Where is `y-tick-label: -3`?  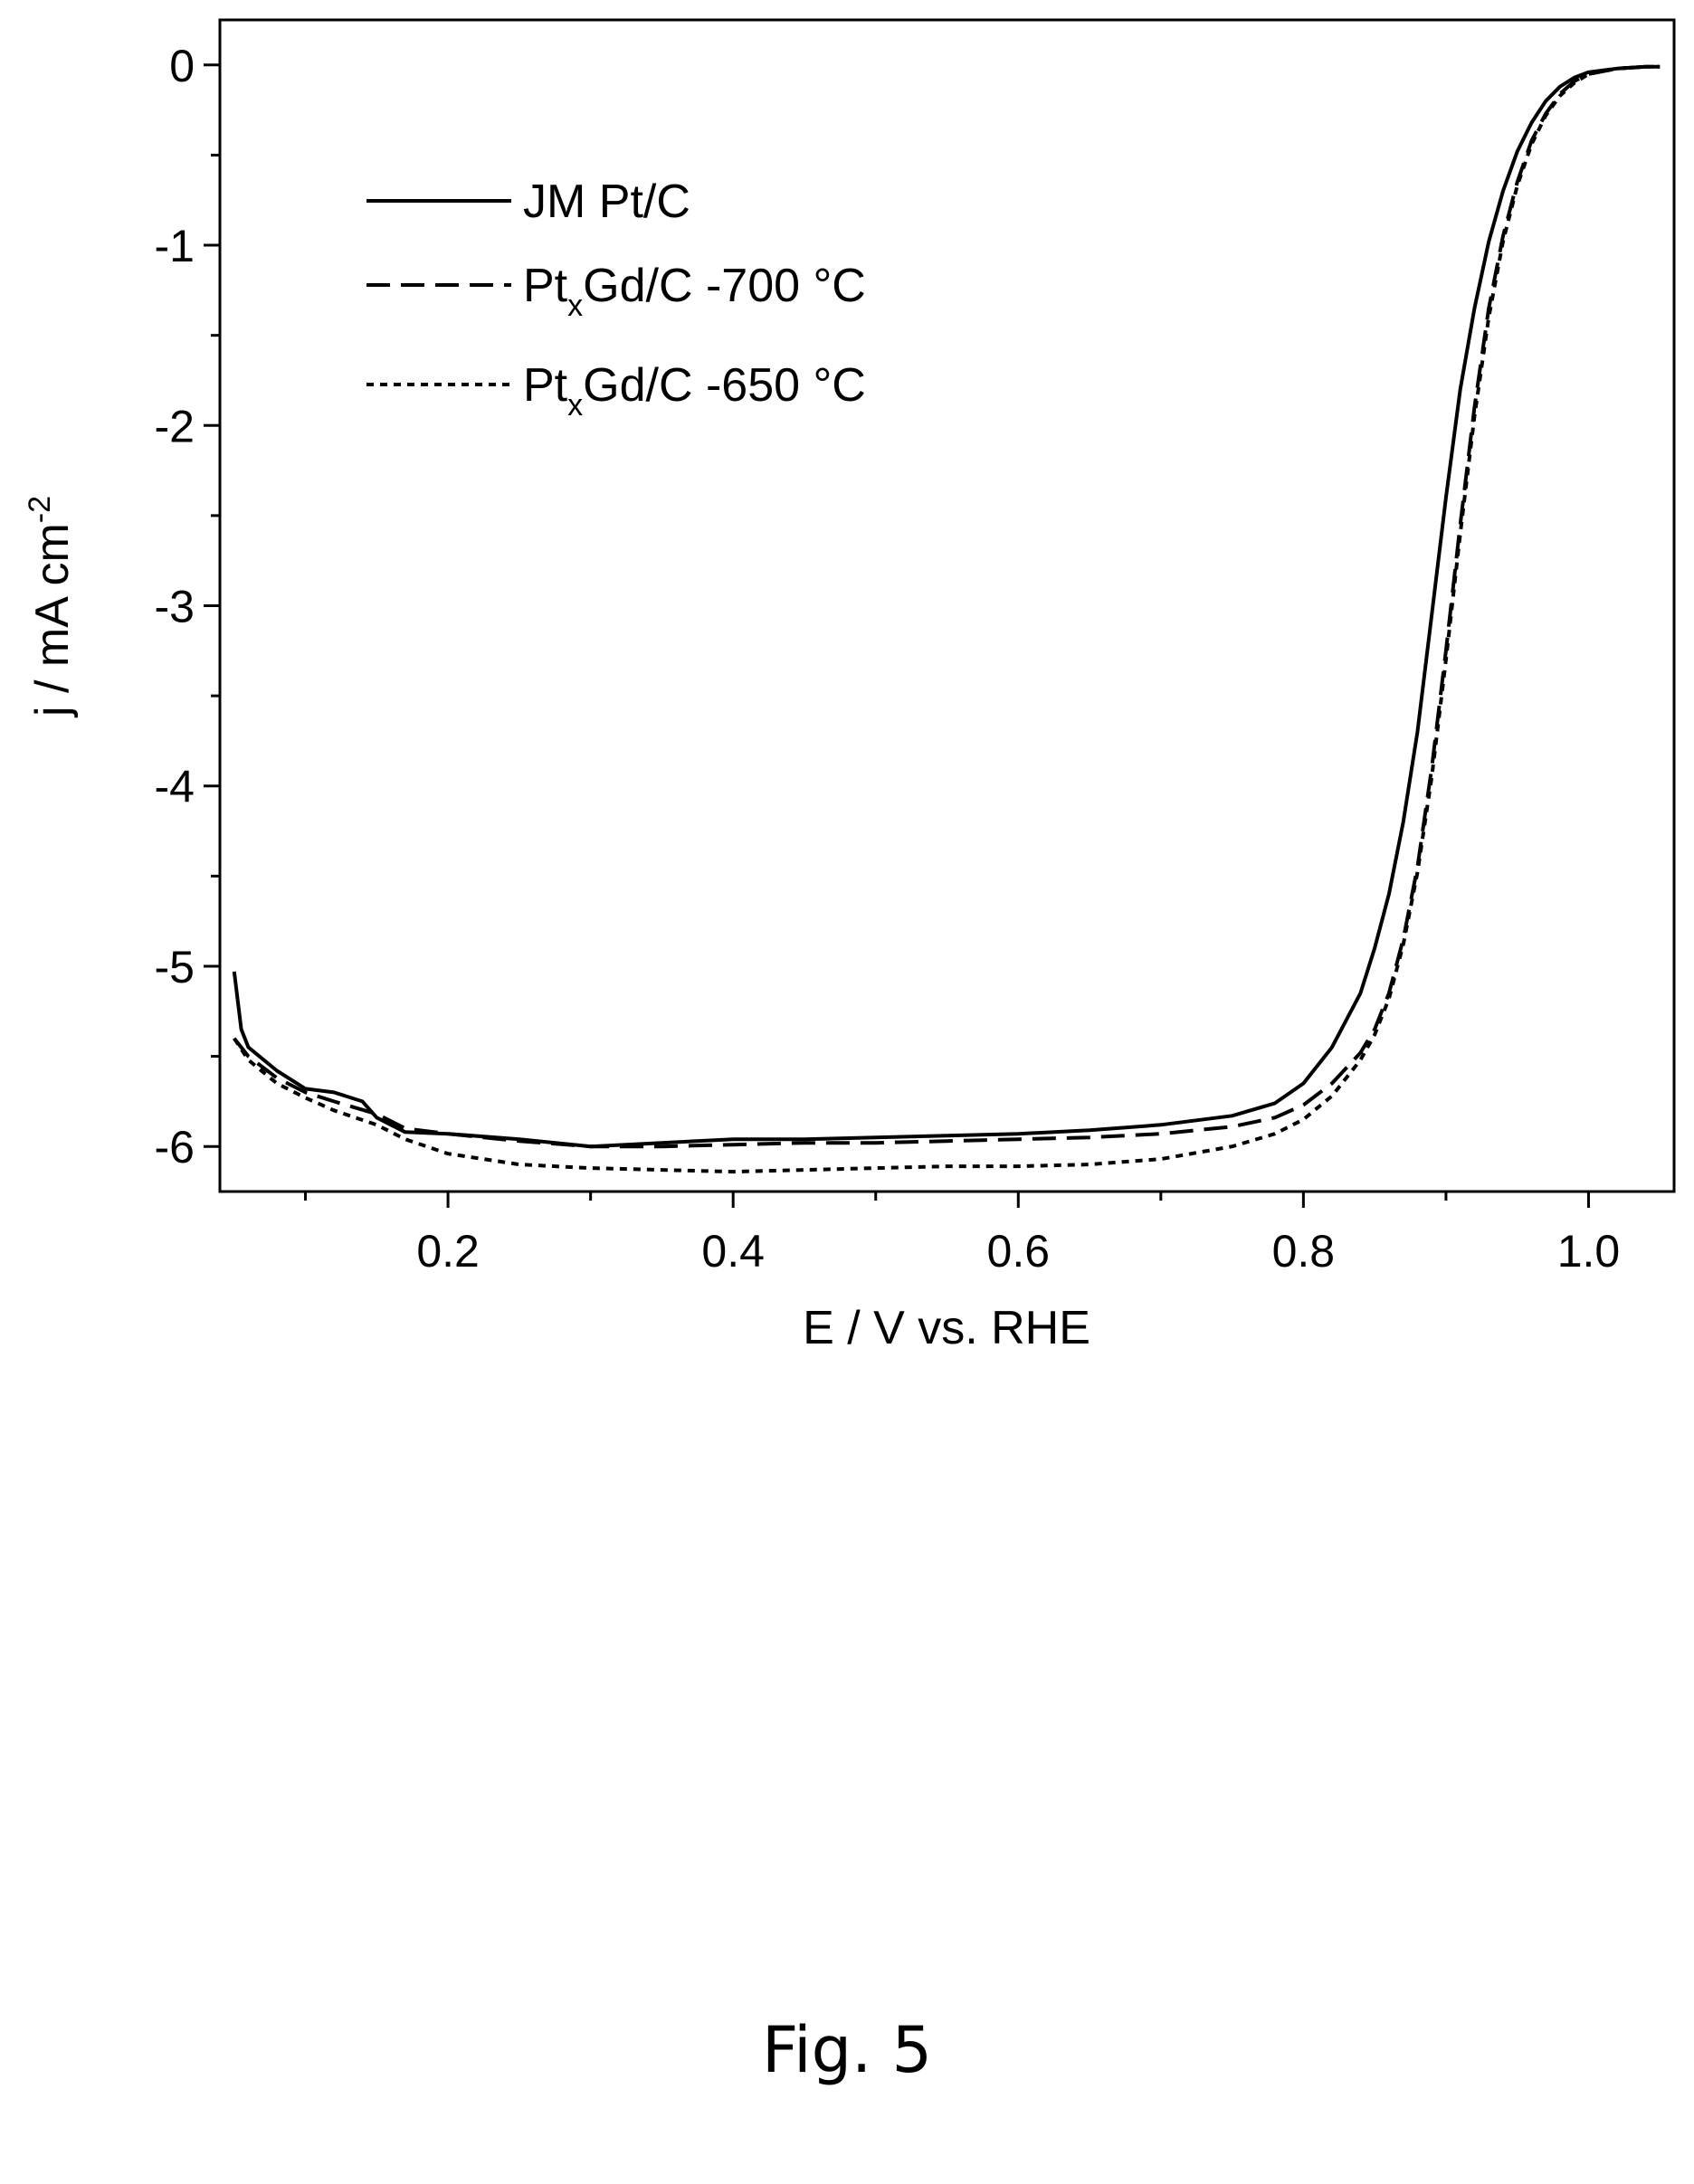
y-tick-label: -3 is located at coordinates (175, 607).